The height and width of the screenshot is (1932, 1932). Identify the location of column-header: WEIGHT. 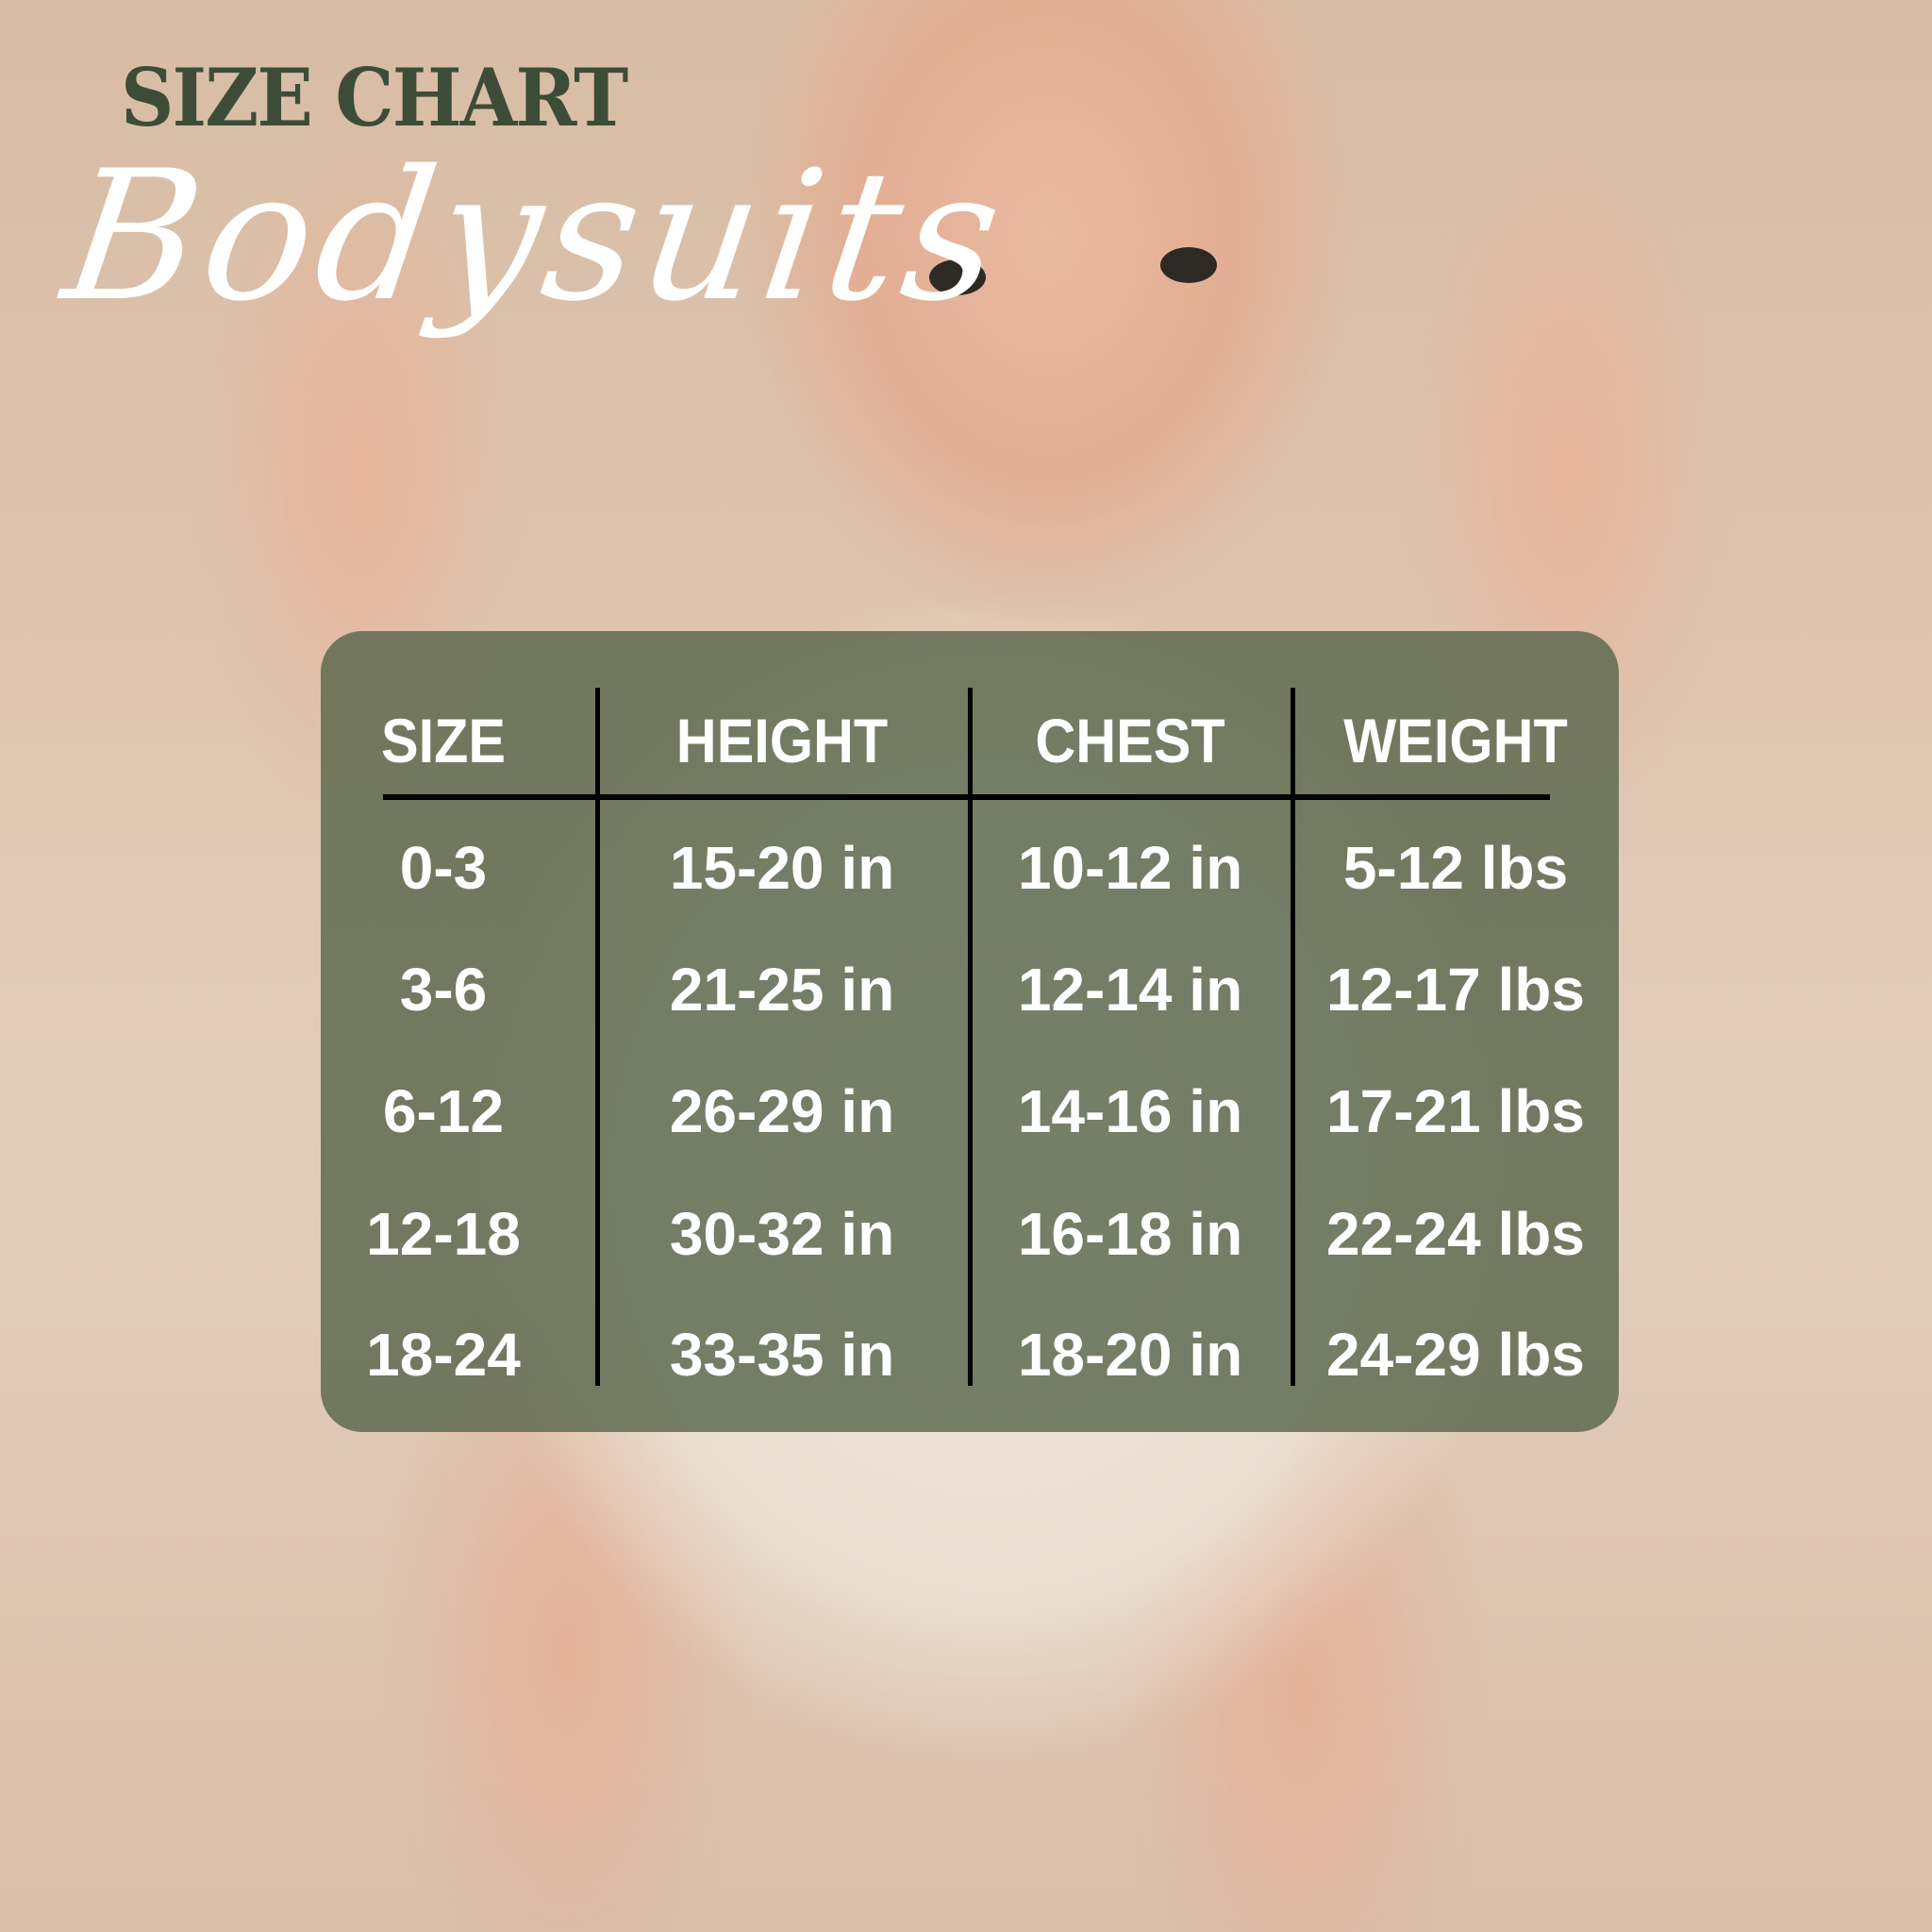
(1456, 741).